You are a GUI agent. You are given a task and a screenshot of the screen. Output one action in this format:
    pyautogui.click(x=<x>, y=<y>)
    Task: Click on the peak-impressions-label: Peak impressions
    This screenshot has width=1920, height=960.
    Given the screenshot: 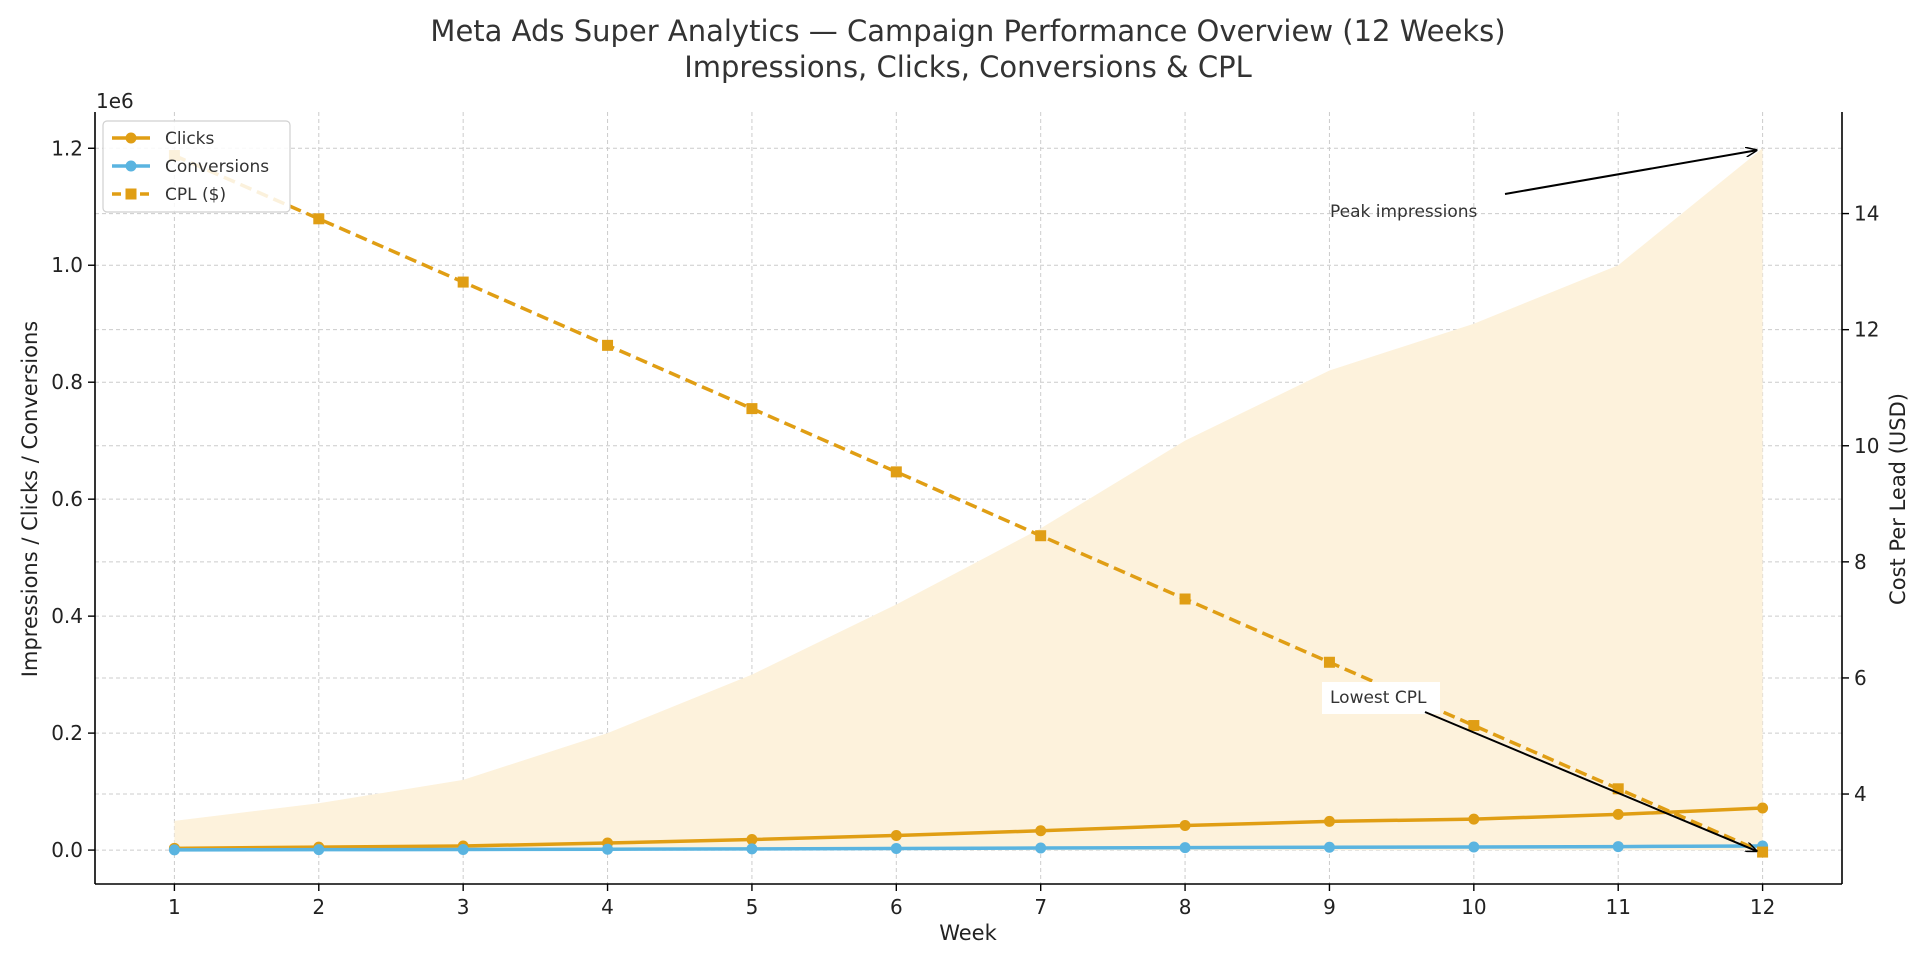 What is the action you would take?
    pyautogui.click(x=1404, y=212)
    